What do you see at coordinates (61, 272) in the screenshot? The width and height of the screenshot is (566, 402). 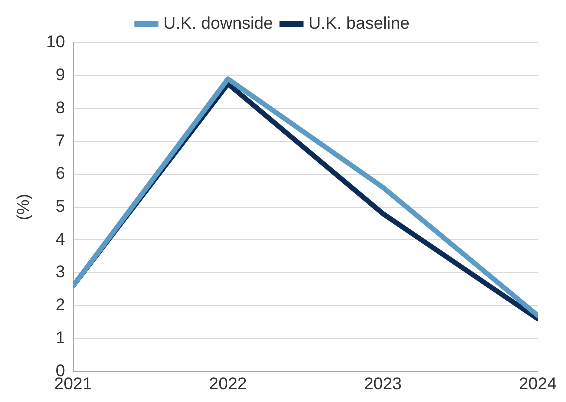 I see `y-tick-label: 3` at bounding box center [61, 272].